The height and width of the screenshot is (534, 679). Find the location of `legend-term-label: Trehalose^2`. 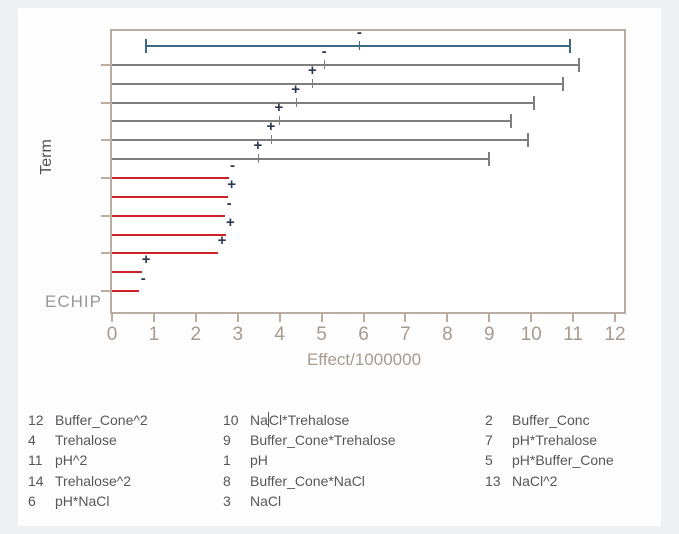

legend-term-label: Trehalose^2 is located at coordinates (93, 480).